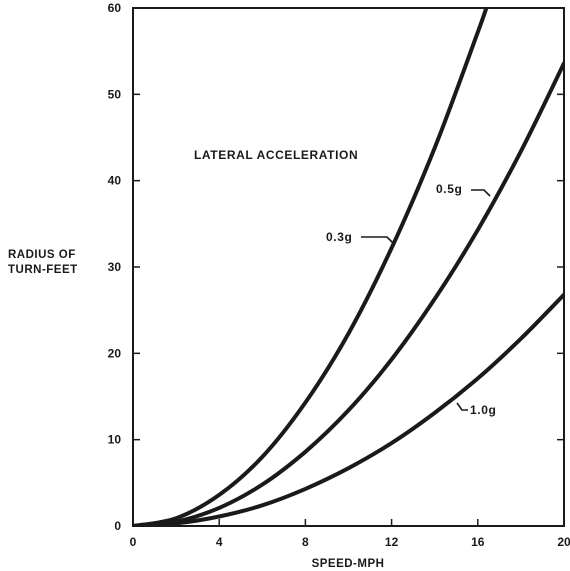  I want to click on x-axis-label: SPEED-MPH, so click(348, 564).